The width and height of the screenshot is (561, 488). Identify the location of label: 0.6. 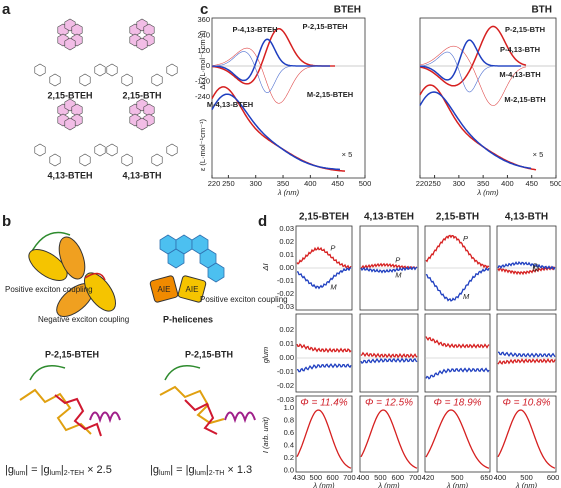
(289, 432).